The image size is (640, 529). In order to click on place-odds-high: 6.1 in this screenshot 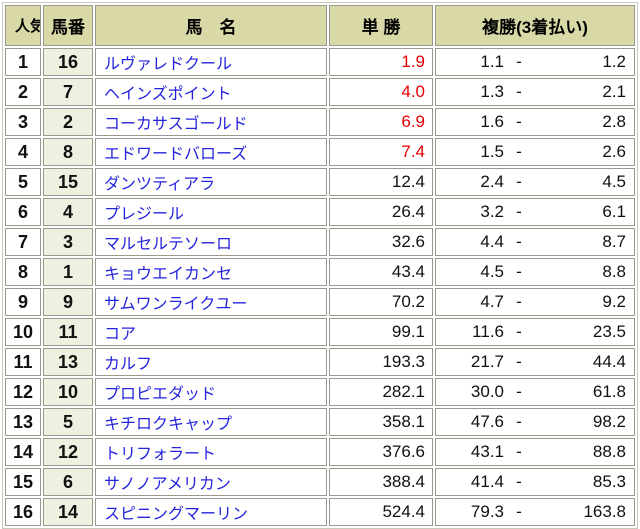, I will do `click(614, 211)`.